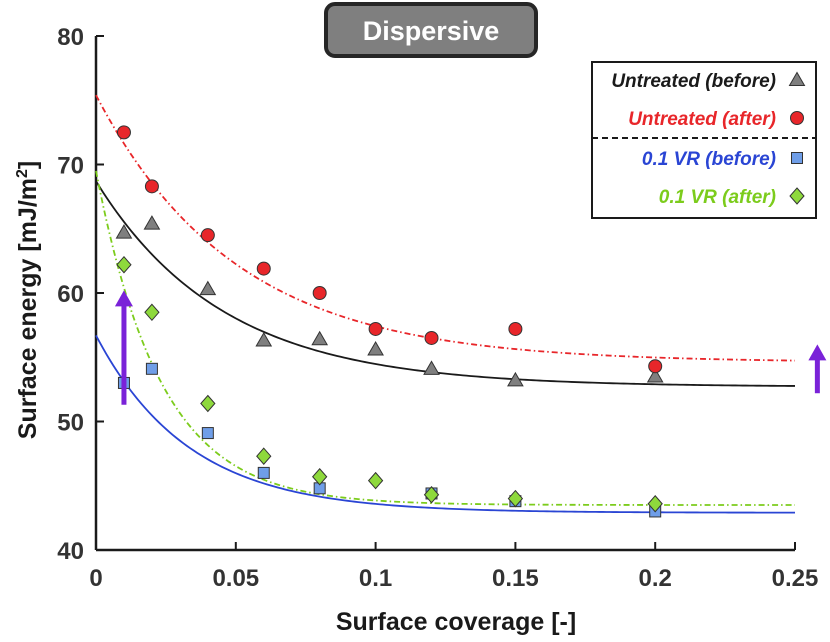 This screenshot has height=642, width=830. Describe the element at coordinates (702, 119) in the screenshot. I see `legend-label: Untreated (after)` at that location.